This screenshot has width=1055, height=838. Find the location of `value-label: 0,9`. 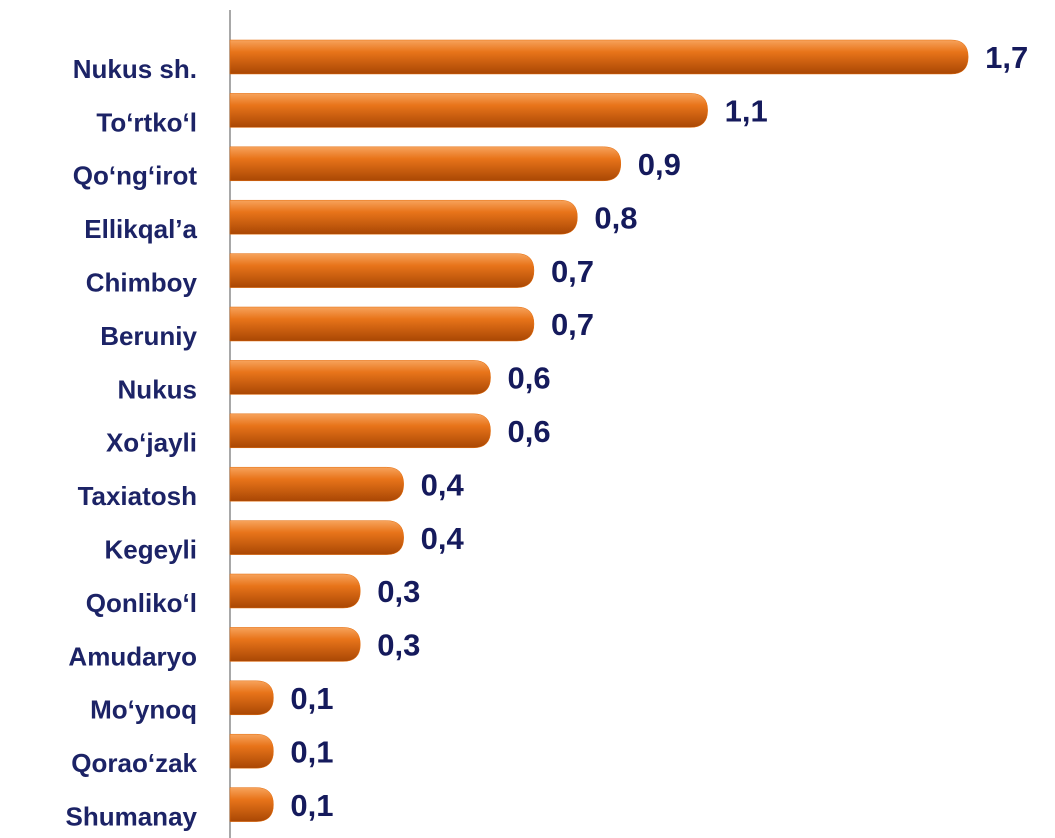

value-label: 0,9 is located at coordinates (659, 164).